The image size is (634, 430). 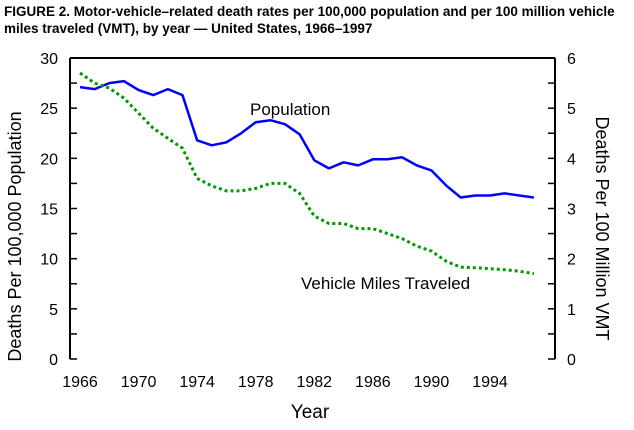 What do you see at coordinates (290, 109) in the screenshot?
I see `series-label-population: Population` at bounding box center [290, 109].